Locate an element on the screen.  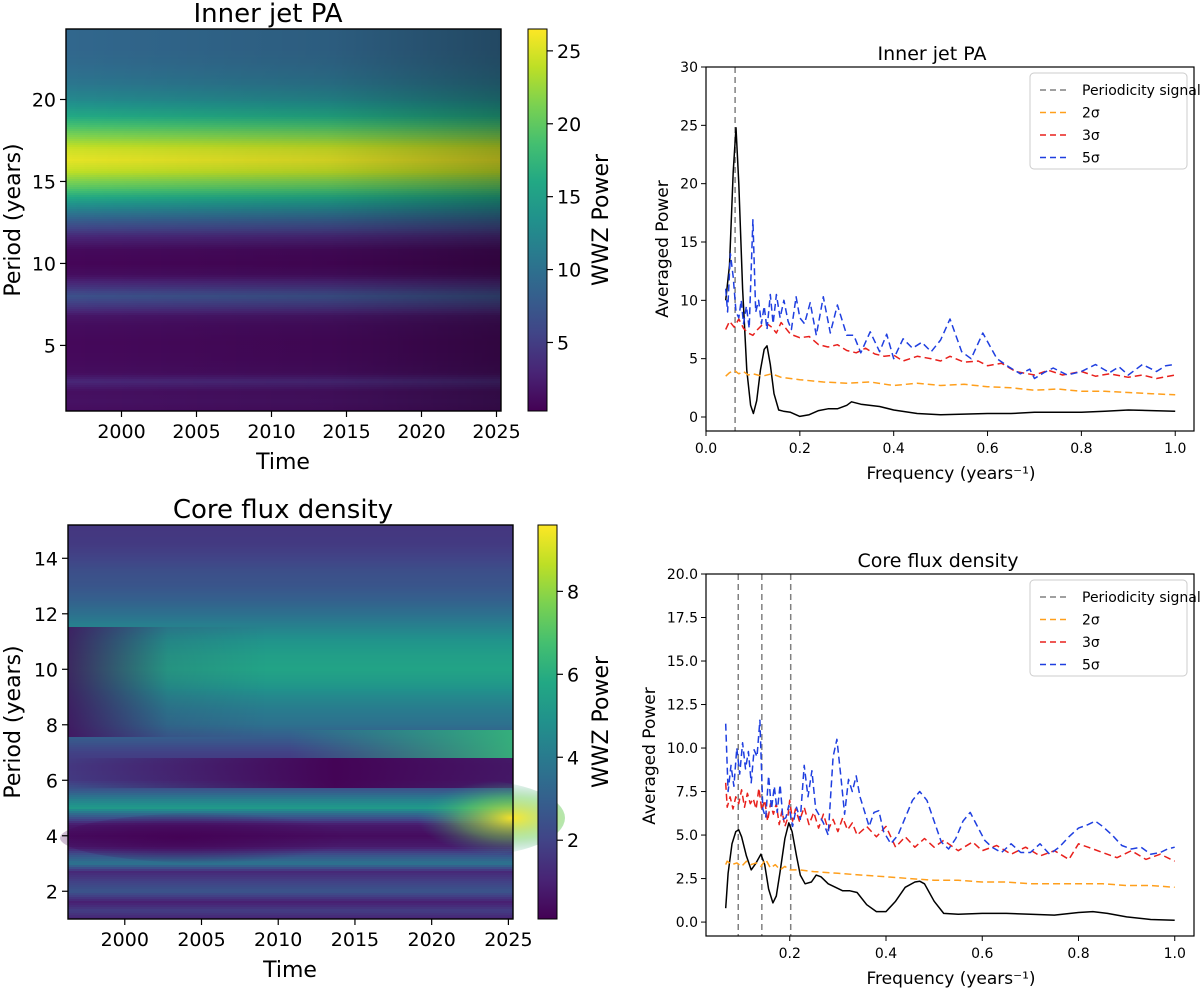
power-pa-x-label: Frequency (years⁻¹) is located at coordinates (950, 474).